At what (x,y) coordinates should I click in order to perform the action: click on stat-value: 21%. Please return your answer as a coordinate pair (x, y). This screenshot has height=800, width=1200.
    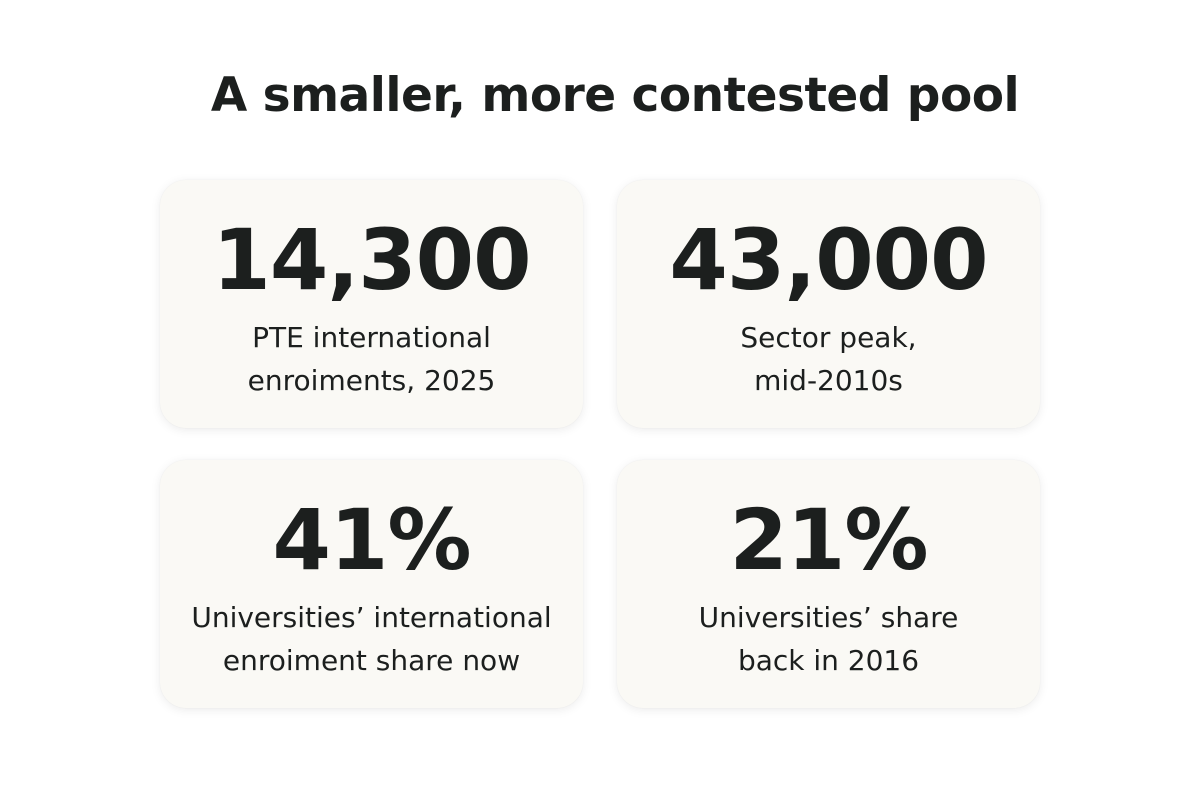
    Looking at the image, I should click on (828, 540).